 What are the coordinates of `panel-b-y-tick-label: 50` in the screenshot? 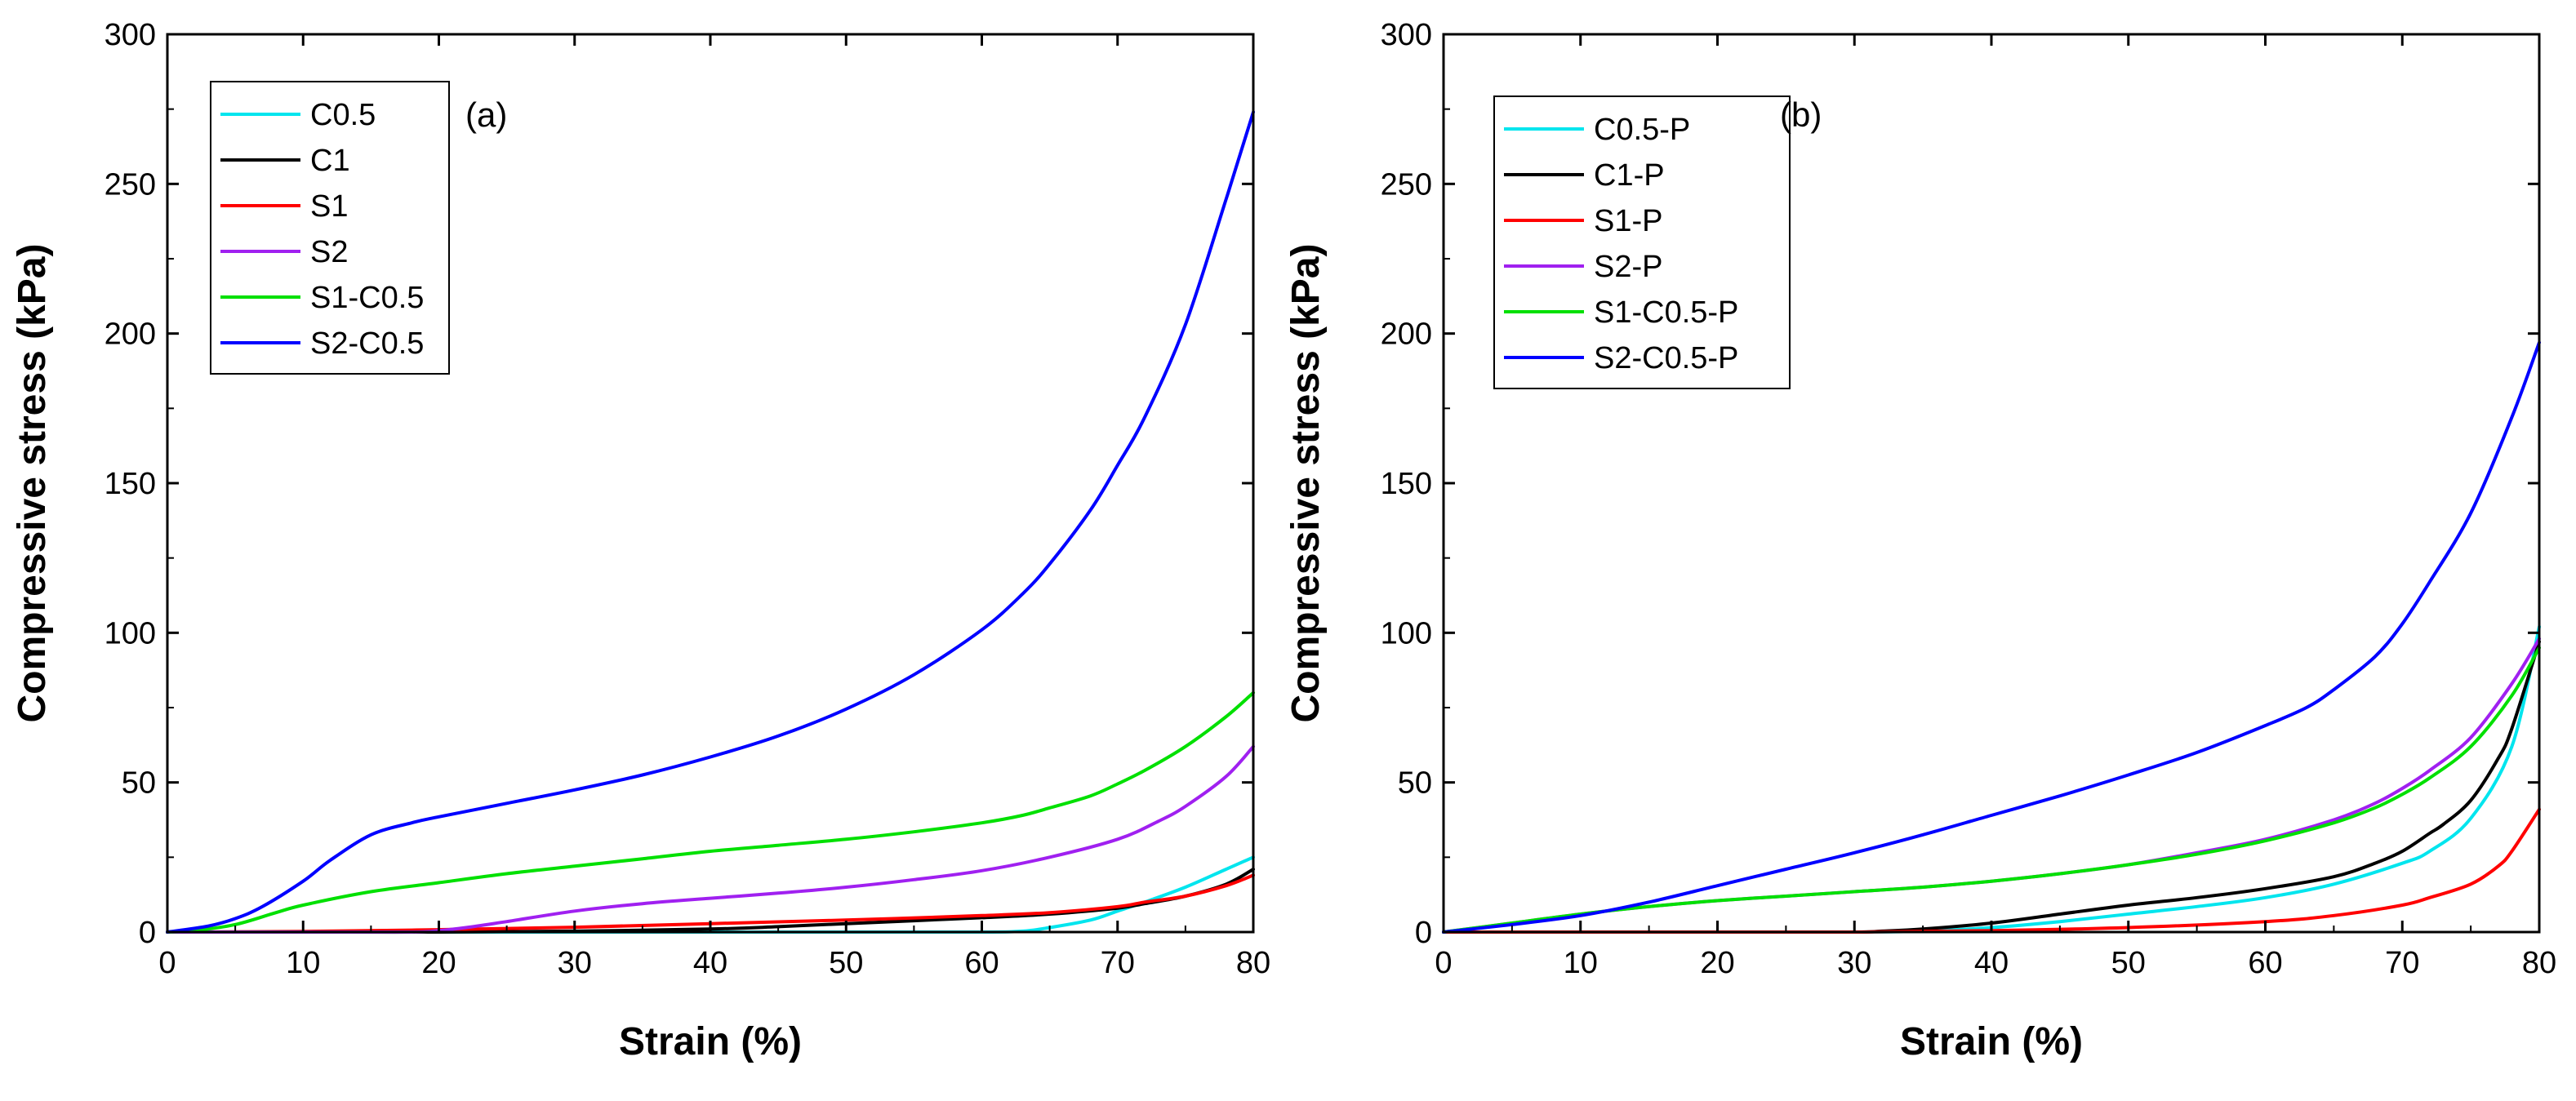 It's located at (1415, 783).